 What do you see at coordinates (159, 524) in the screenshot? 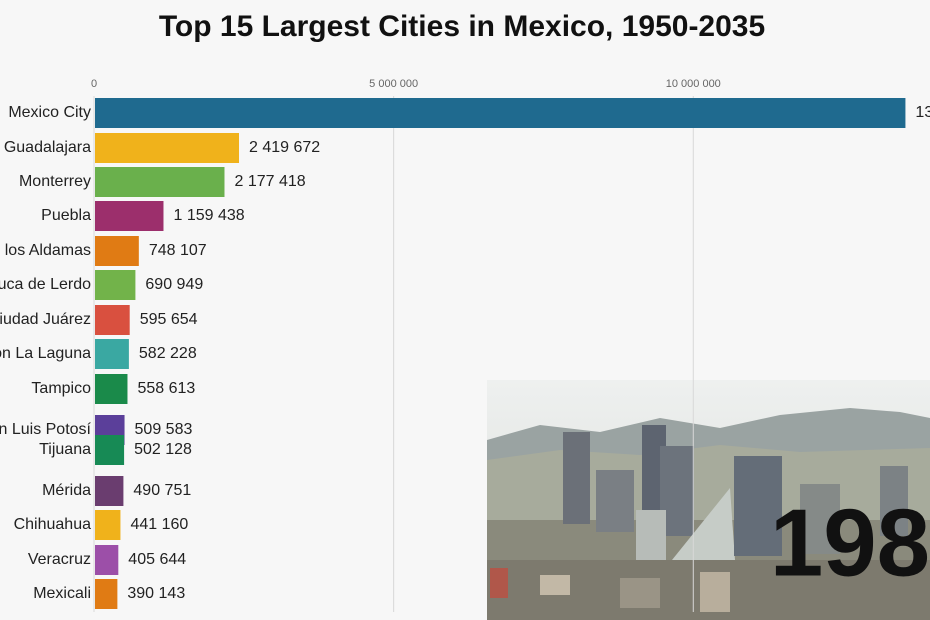
I see `value-label: 441 160` at bounding box center [159, 524].